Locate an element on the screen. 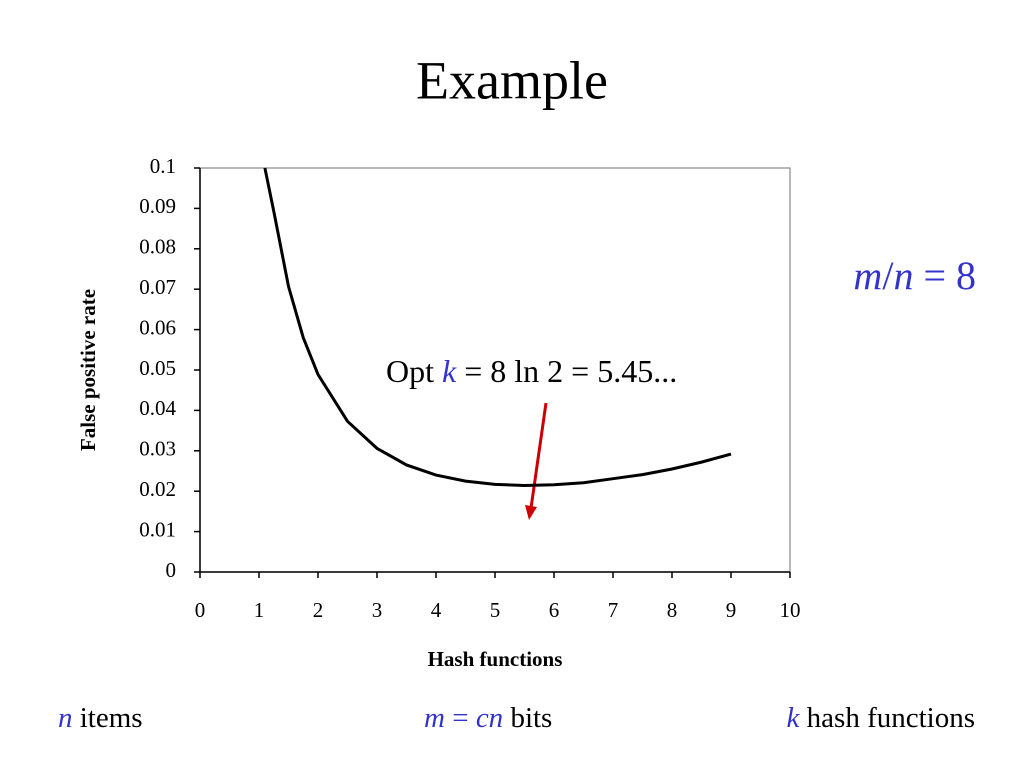 Image resolution: width=1024 pixels, height=768 pixels. x-tick-label: 2 is located at coordinates (318, 610).